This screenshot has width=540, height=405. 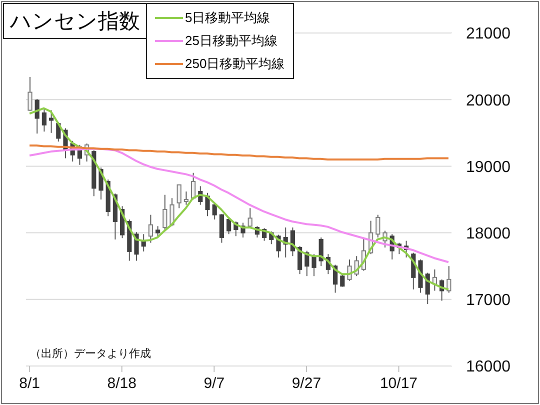 I want to click on legend-label: 25日移動平均線, so click(x=231, y=41).